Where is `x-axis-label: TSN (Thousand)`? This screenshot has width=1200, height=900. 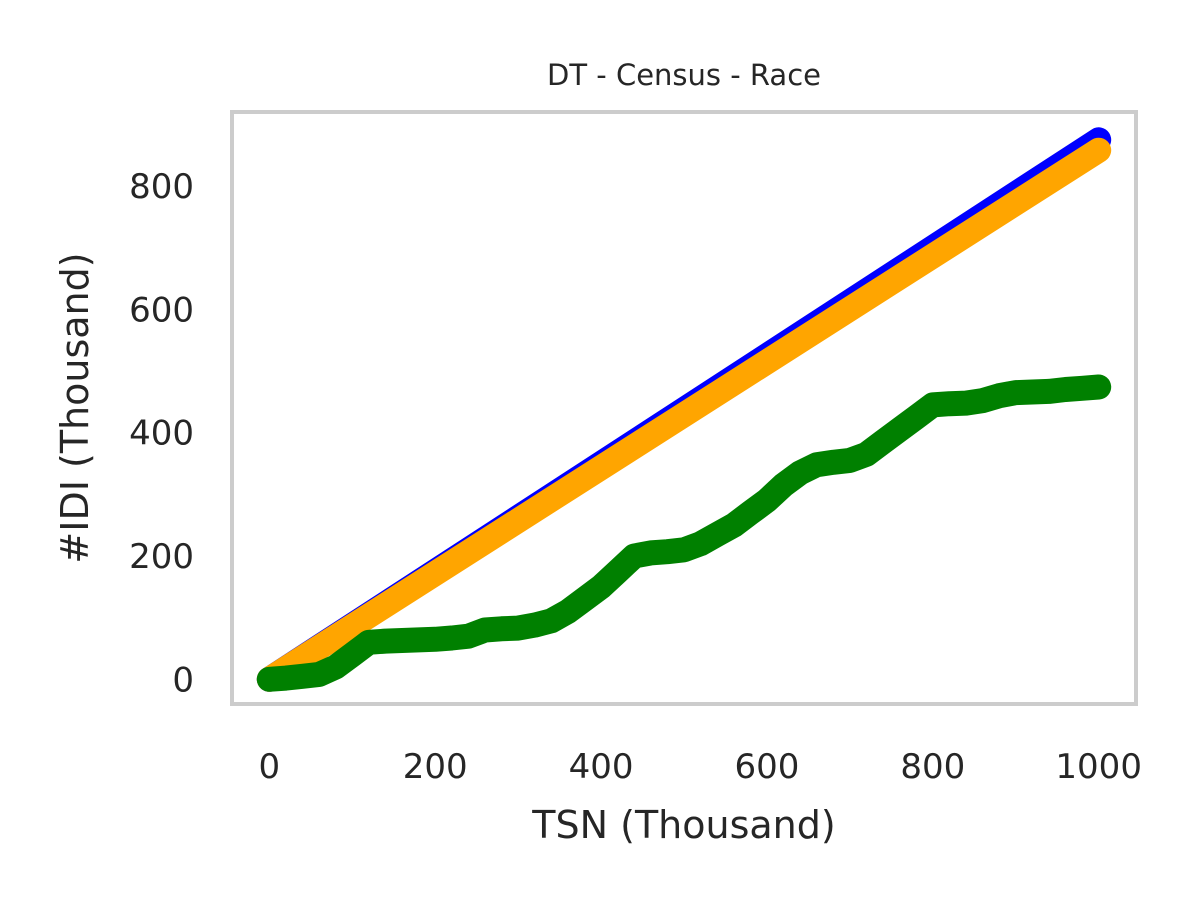
x-axis-label: TSN (Thousand) is located at coordinates (683, 825).